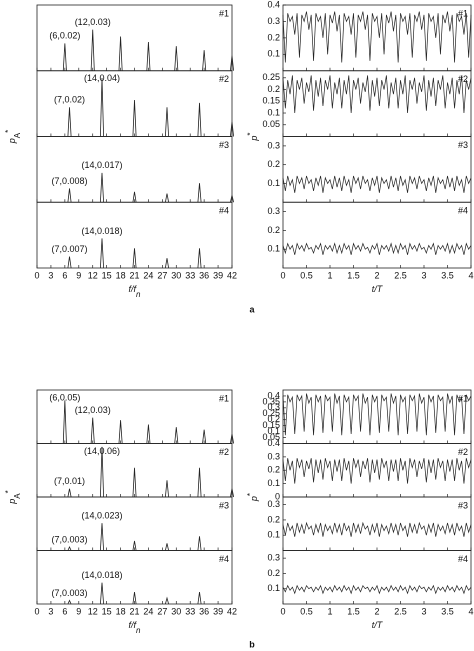  What do you see at coordinates (101, 165) in the screenshot?
I see `peak-label: (14,0.017)` at bounding box center [101, 165].